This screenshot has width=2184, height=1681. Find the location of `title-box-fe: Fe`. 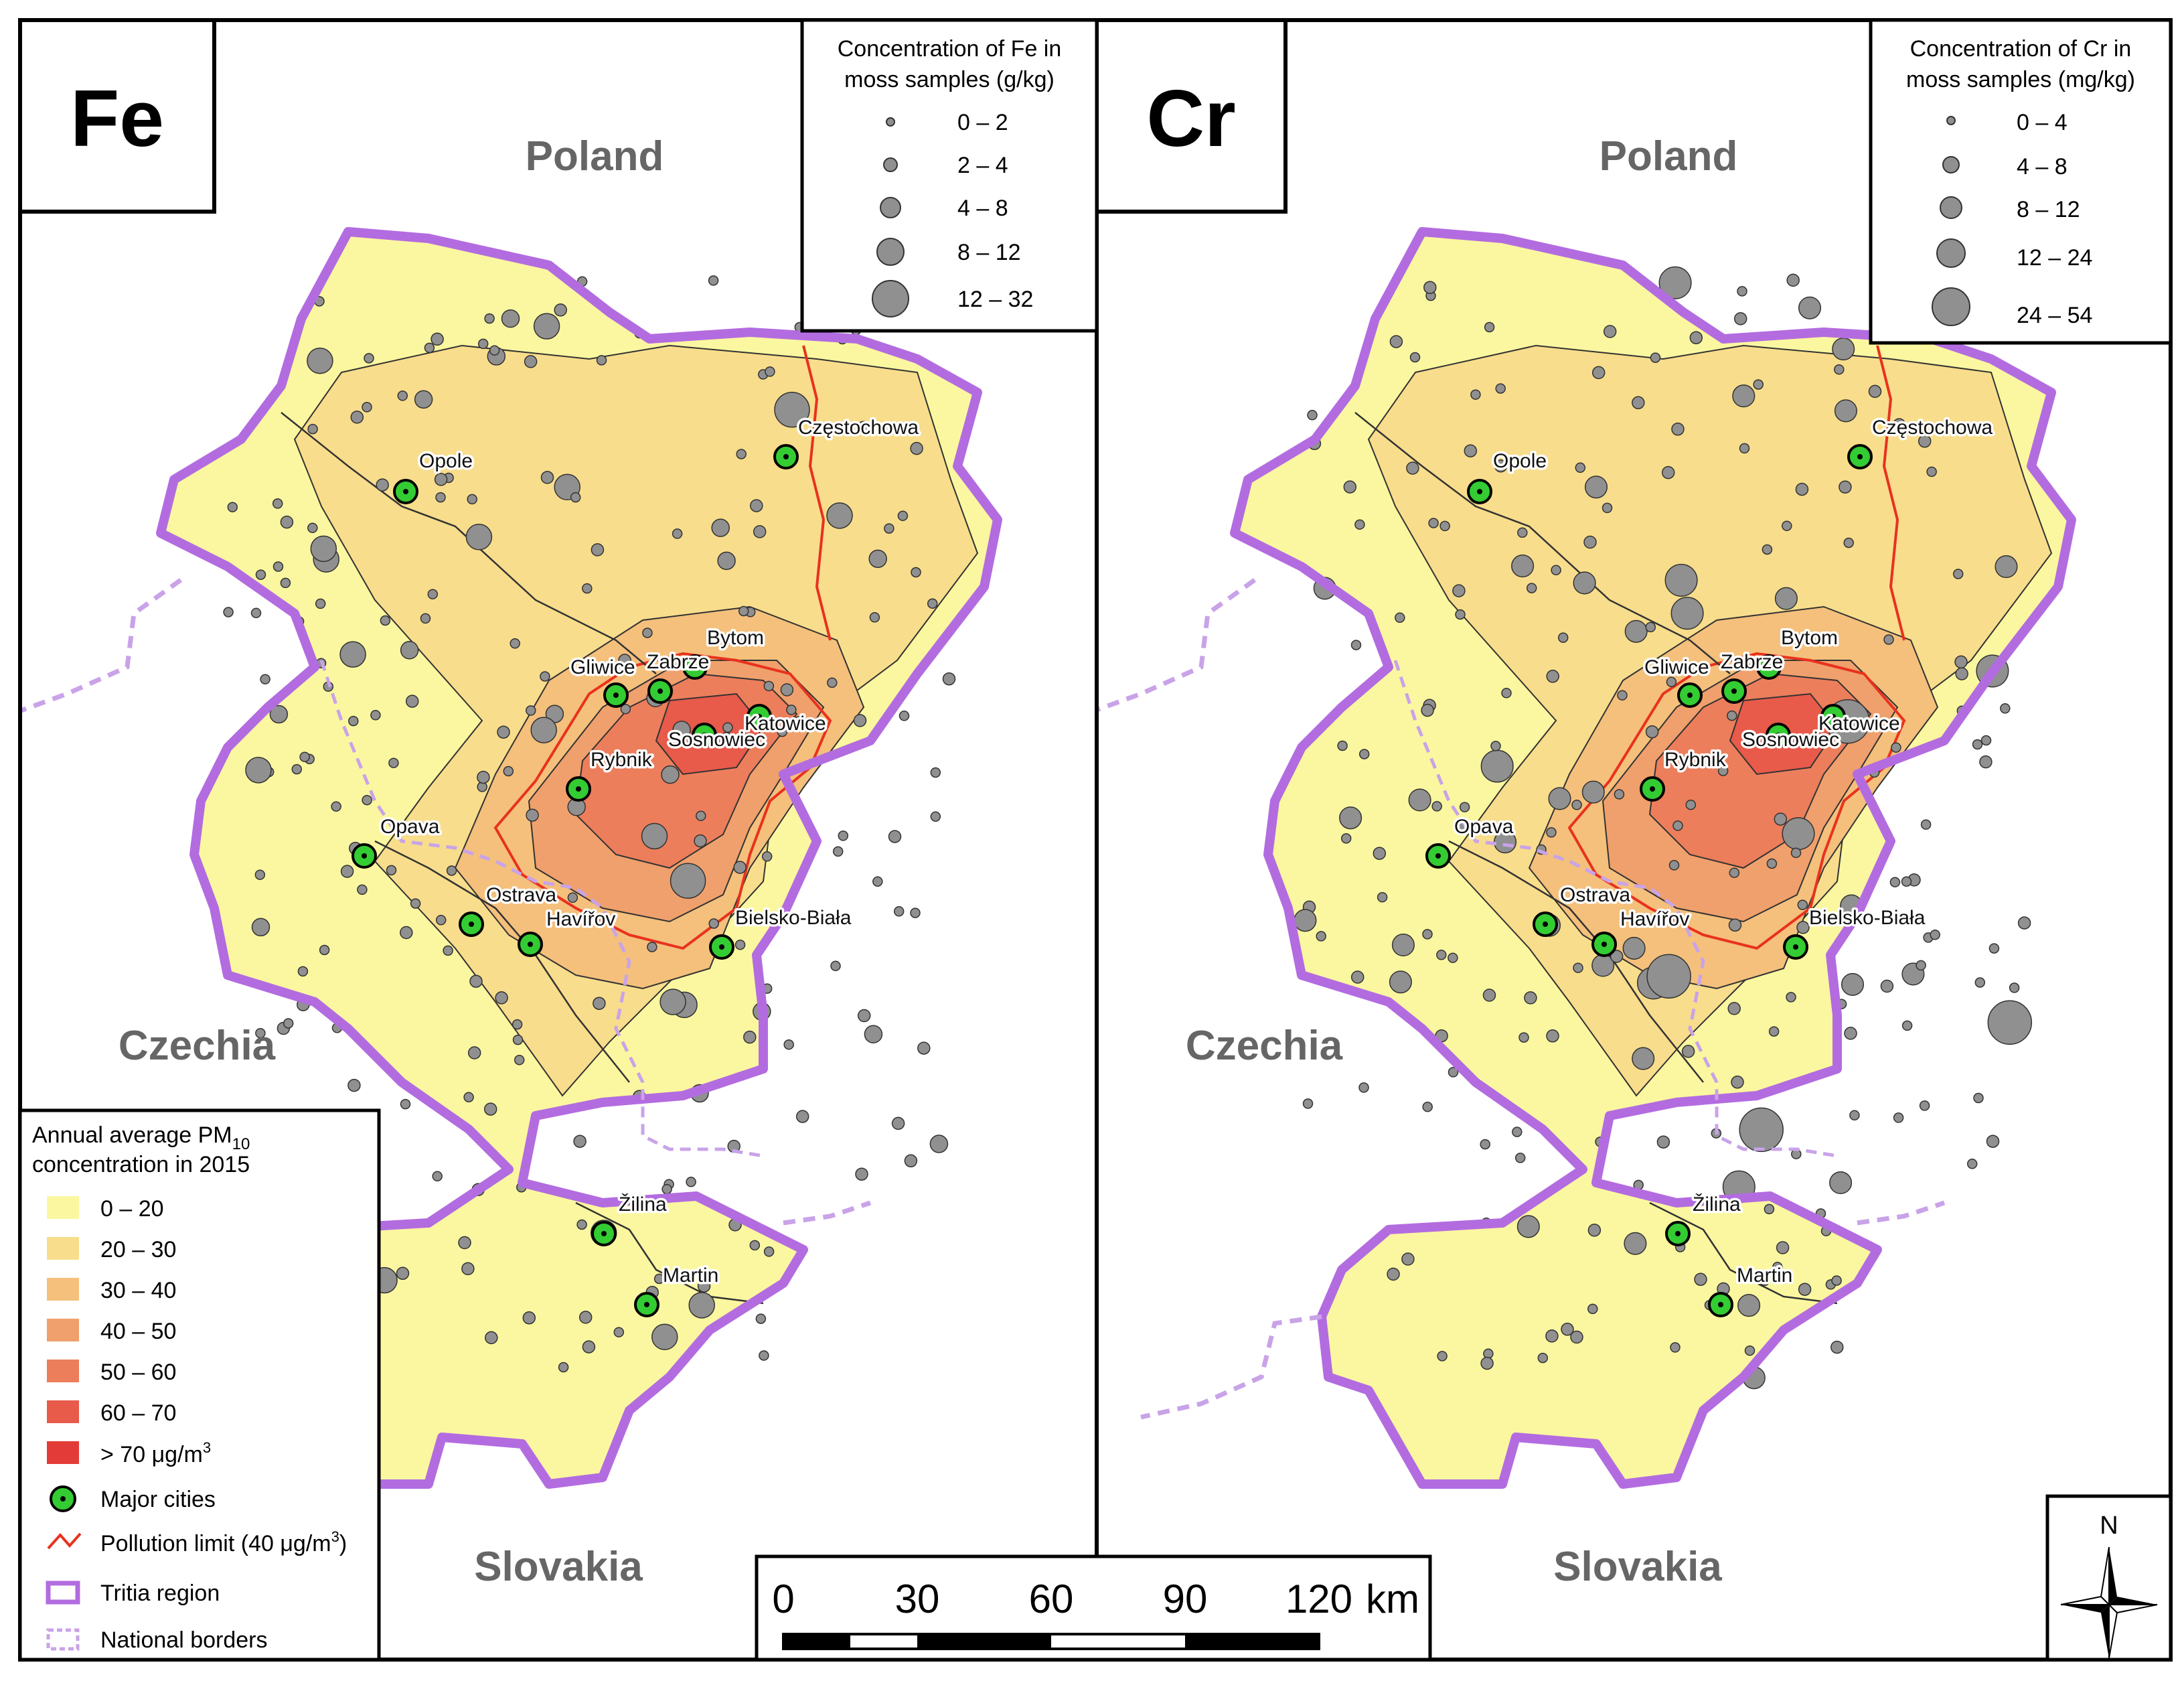

title-box-fe: Fe is located at coordinates (117, 116).